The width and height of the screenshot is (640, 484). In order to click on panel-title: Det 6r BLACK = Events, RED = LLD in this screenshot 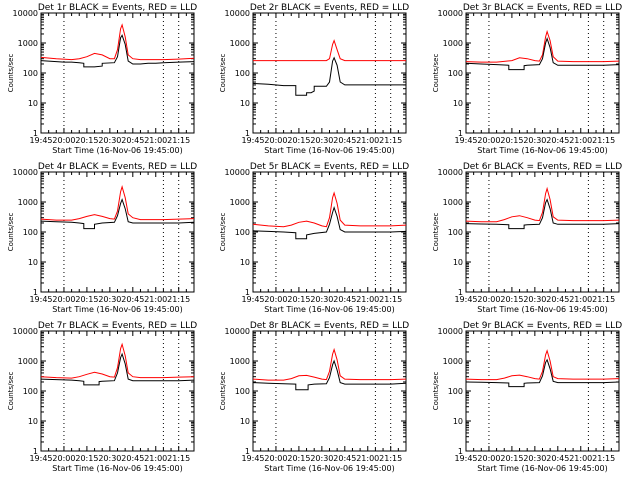, I will do `click(542, 167)`.